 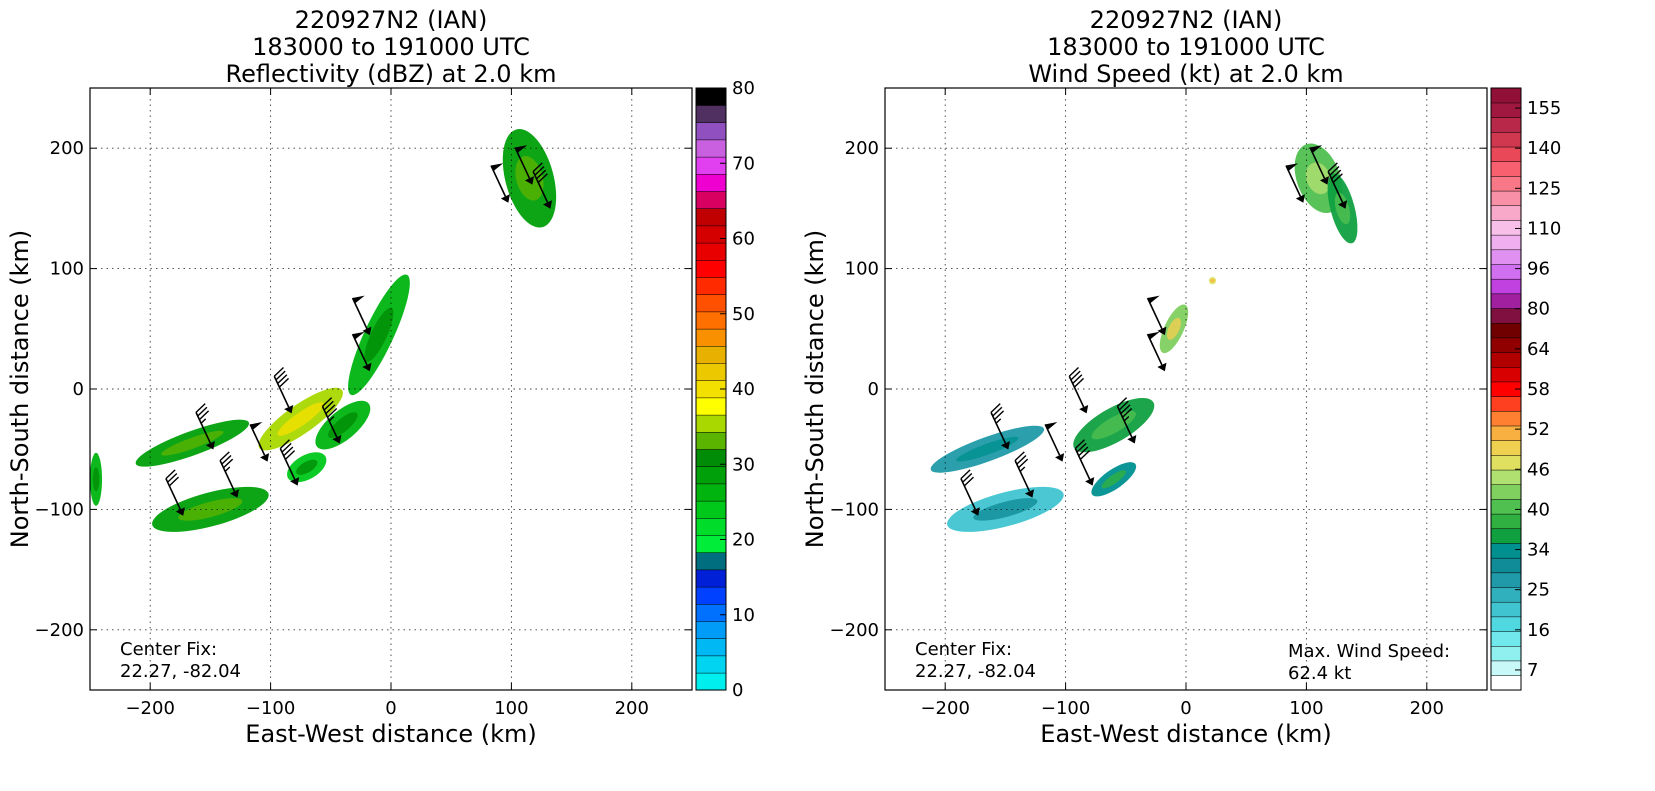 What do you see at coordinates (743, 464) in the screenshot?
I see `colorbar-tick-label: 30` at bounding box center [743, 464].